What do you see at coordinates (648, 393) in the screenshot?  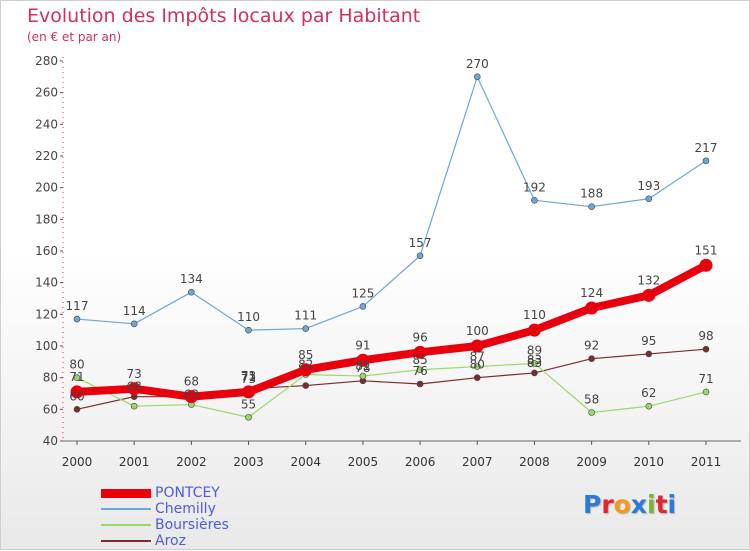 I see `data-label-boursières: 62` at bounding box center [648, 393].